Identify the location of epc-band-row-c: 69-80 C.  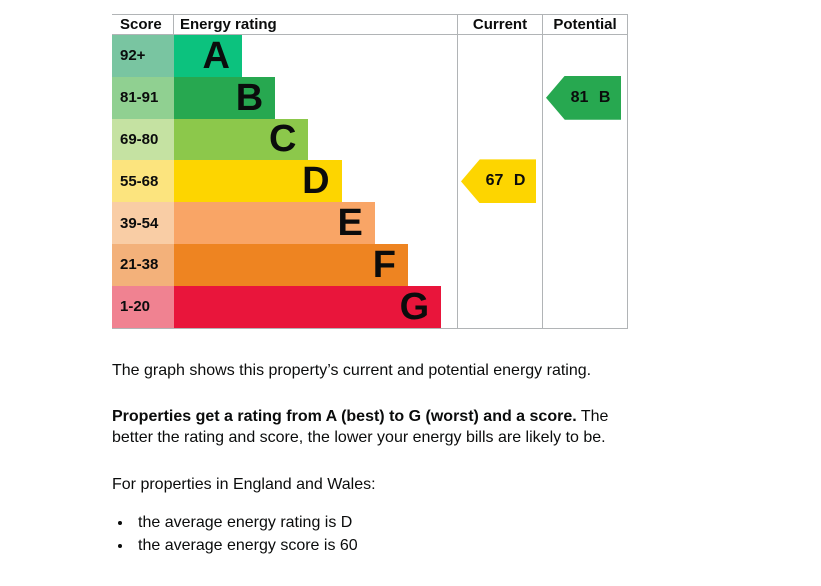
(370, 139).